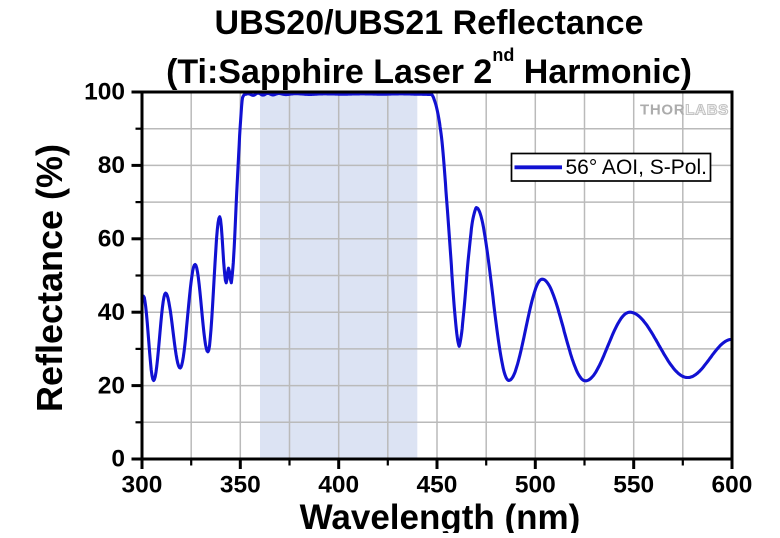 The width and height of the screenshot is (780, 538). I want to click on svg-text: 600, so click(732, 485).